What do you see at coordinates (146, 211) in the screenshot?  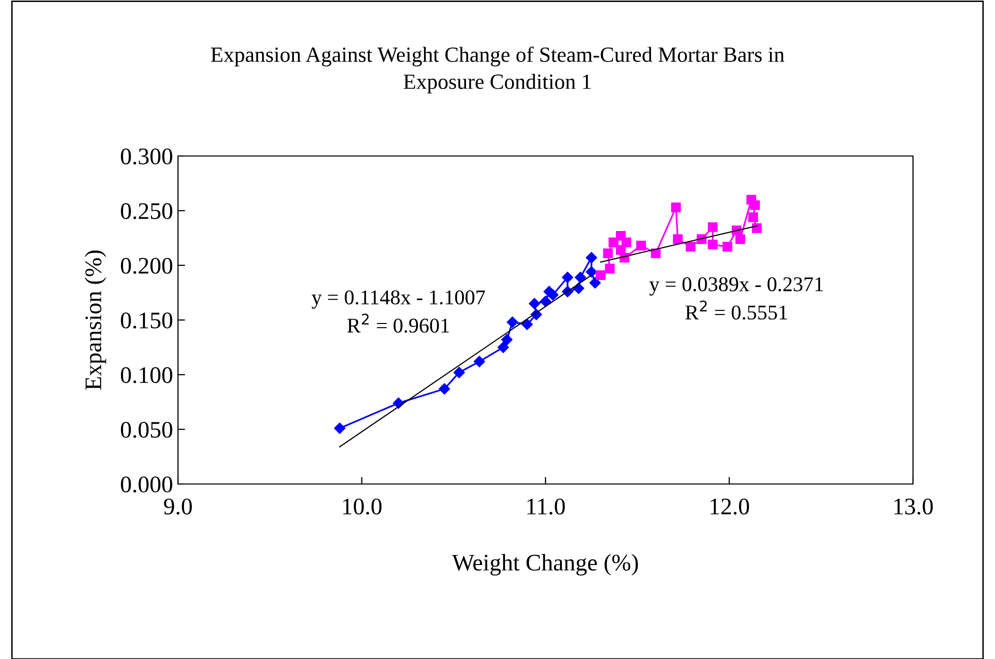 I see `y-tick-label: 0.250` at bounding box center [146, 211].